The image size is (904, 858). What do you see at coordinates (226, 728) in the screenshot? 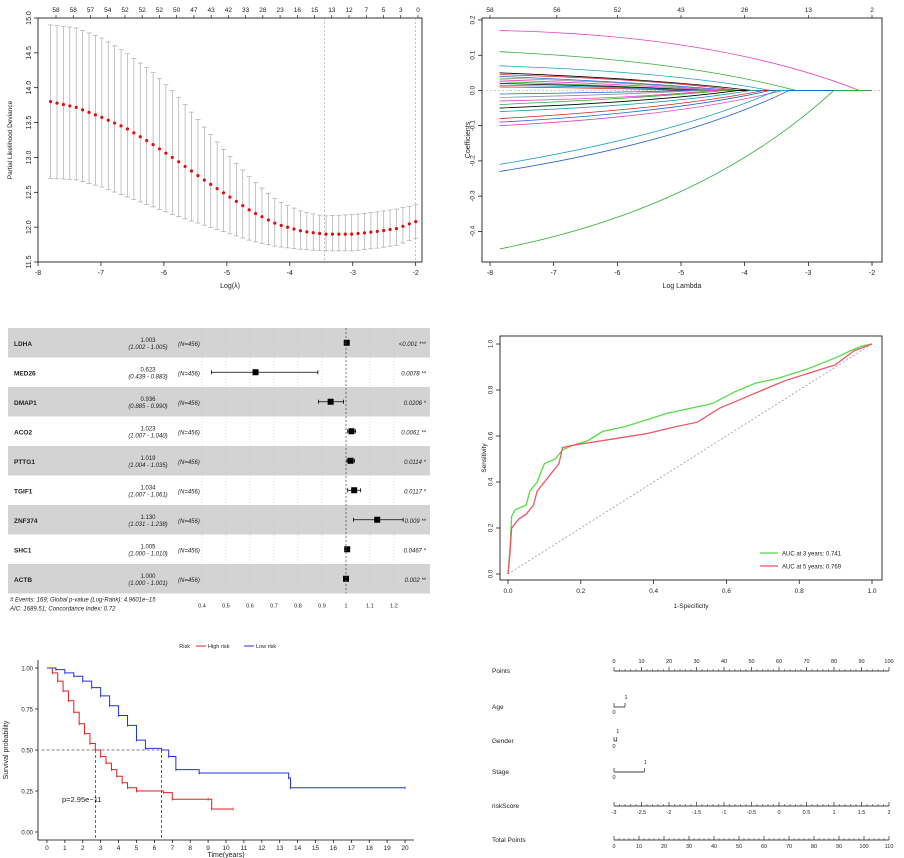
I see `survival-curve` at bounding box center [226, 728].